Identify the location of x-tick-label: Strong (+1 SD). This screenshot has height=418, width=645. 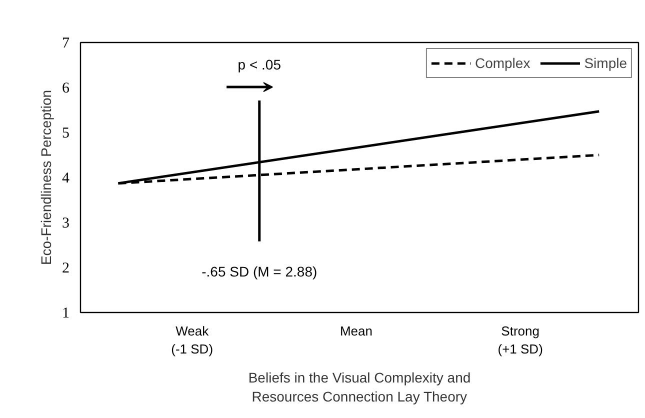
(520, 340).